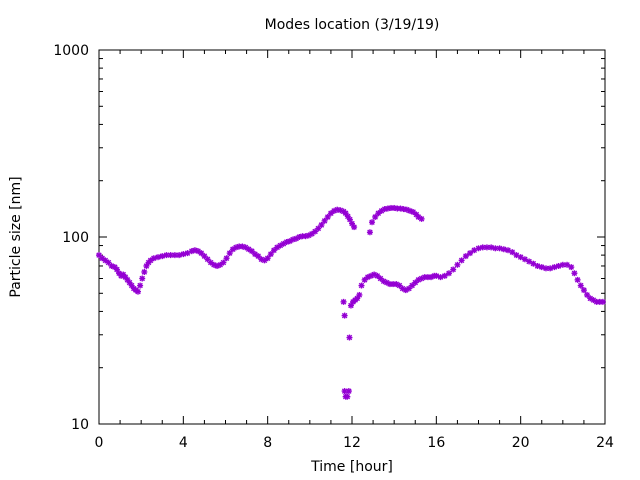 The image size is (640, 480). Describe the element at coordinates (183, 443) in the screenshot. I see `x-tick-label: 4` at that location.